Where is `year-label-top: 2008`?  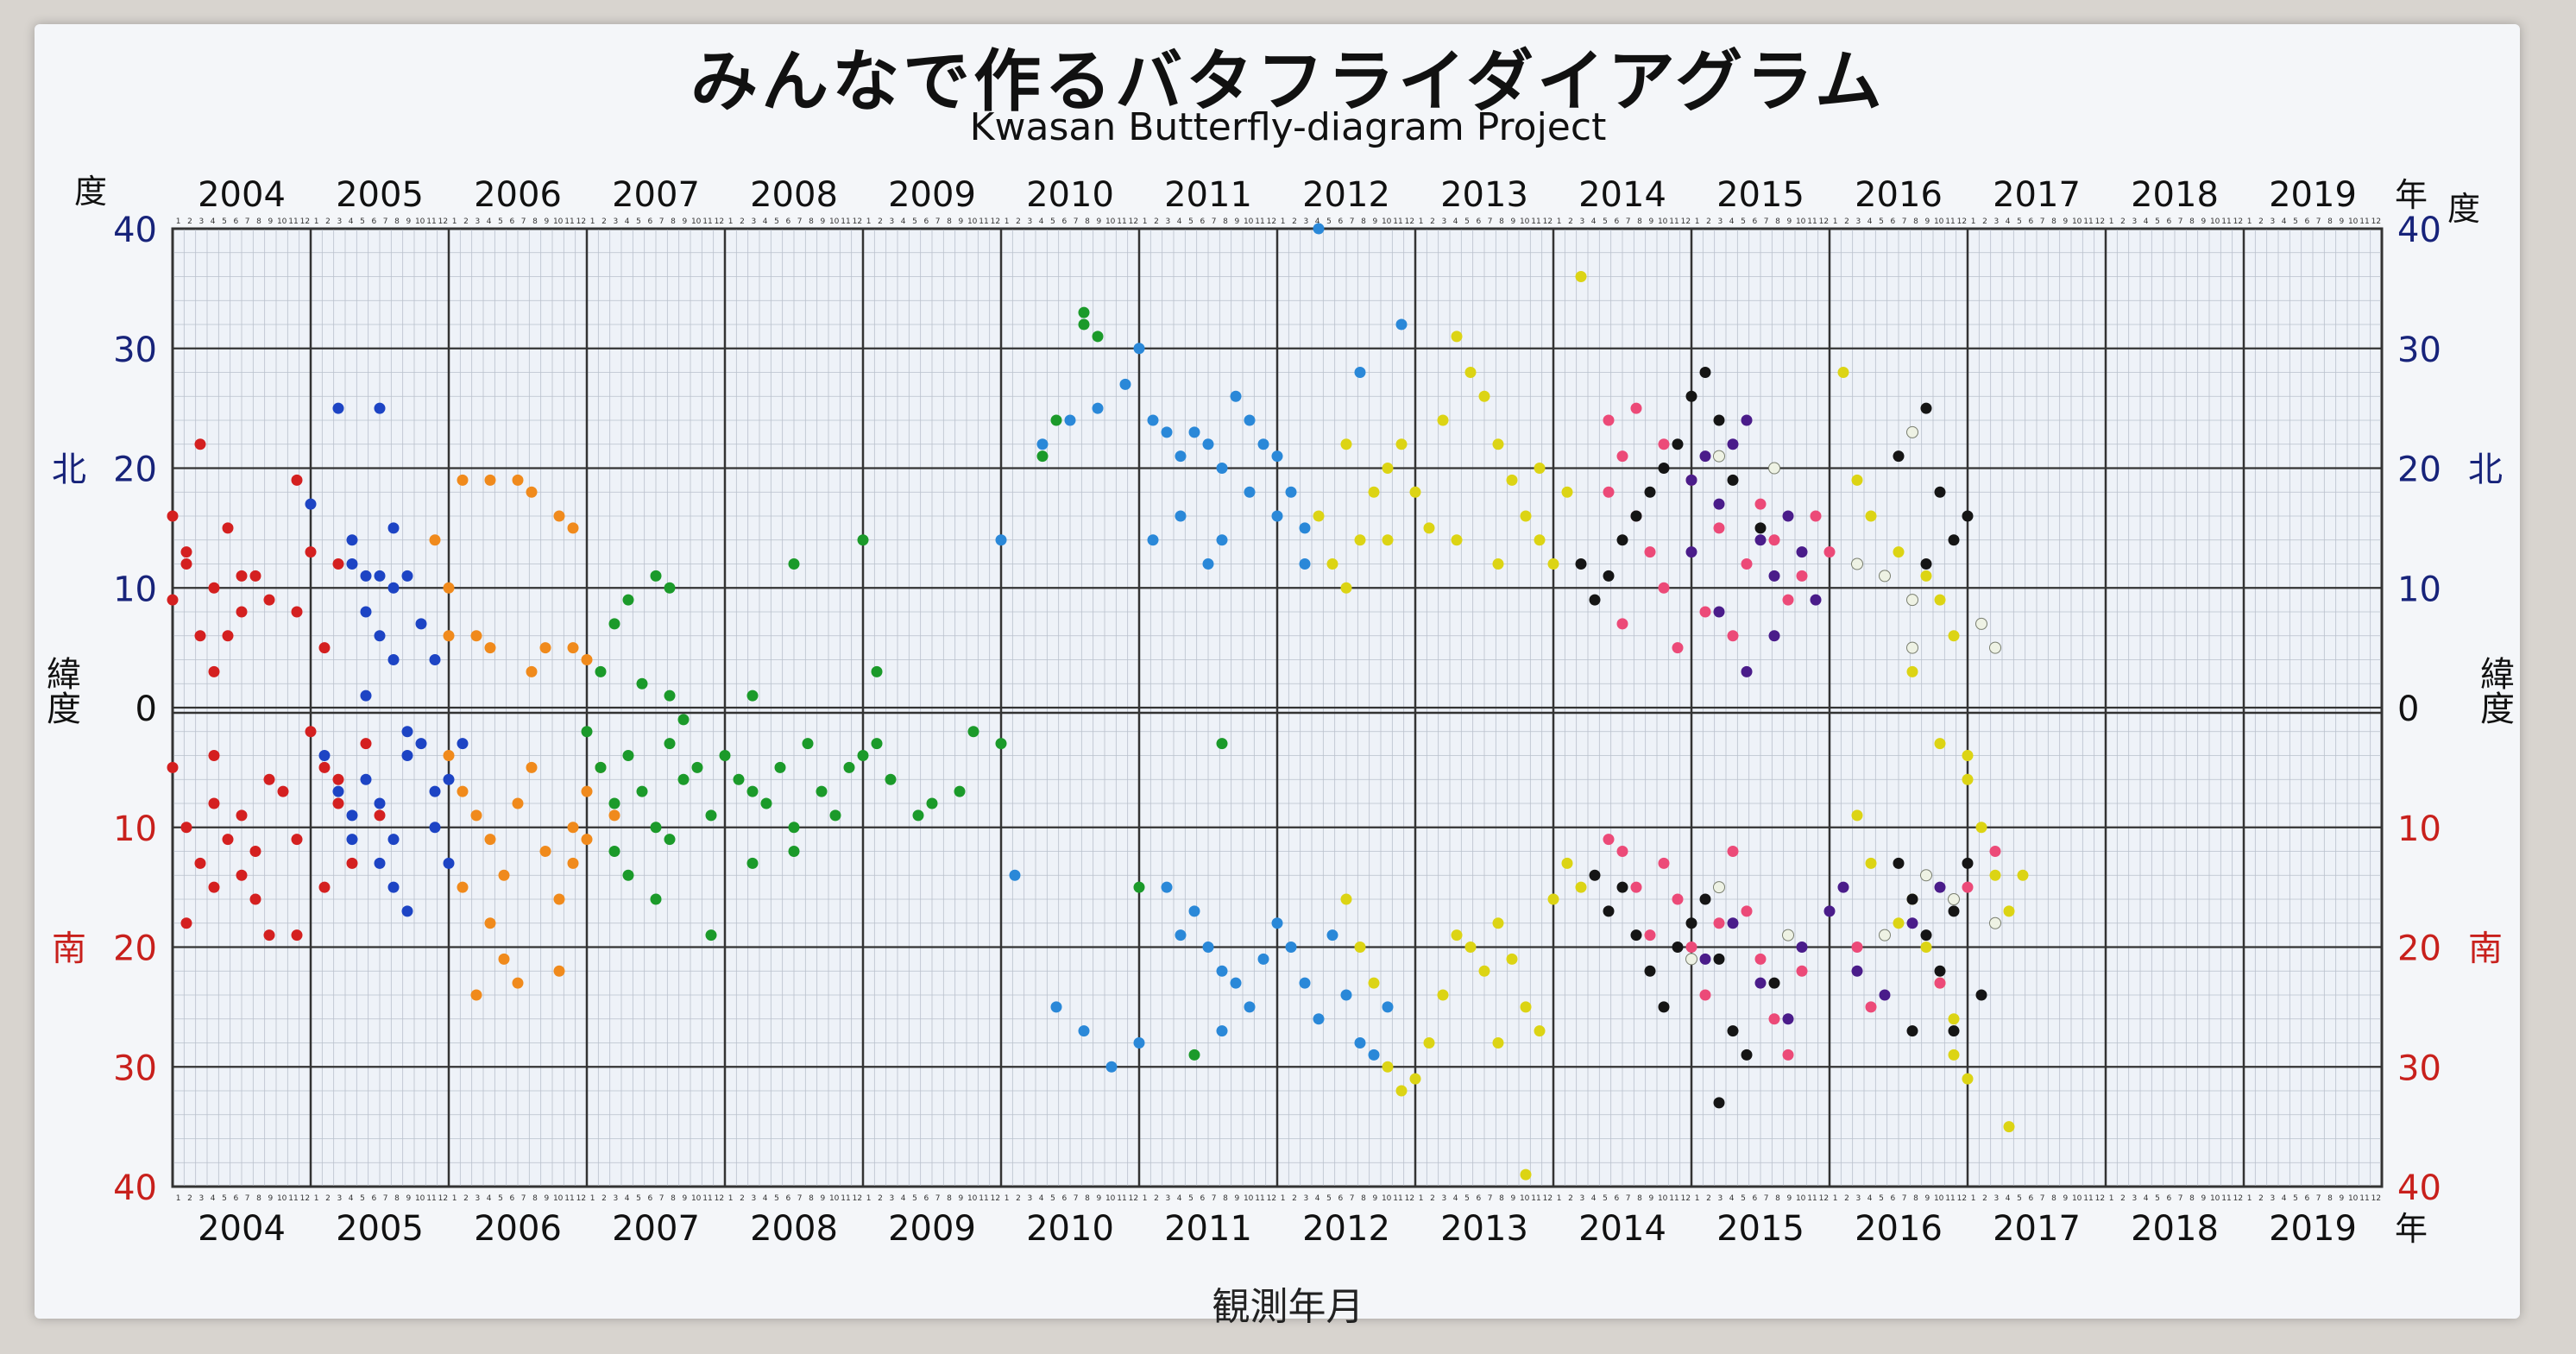 year-label-top: 2008 is located at coordinates (794, 195).